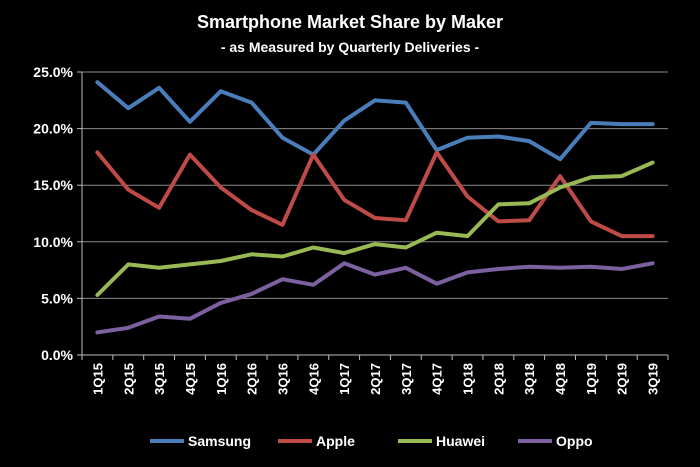 Image resolution: width=700 pixels, height=467 pixels. Describe the element at coordinates (53, 72) in the screenshot. I see `y-tick-label: 25.0%` at that location.